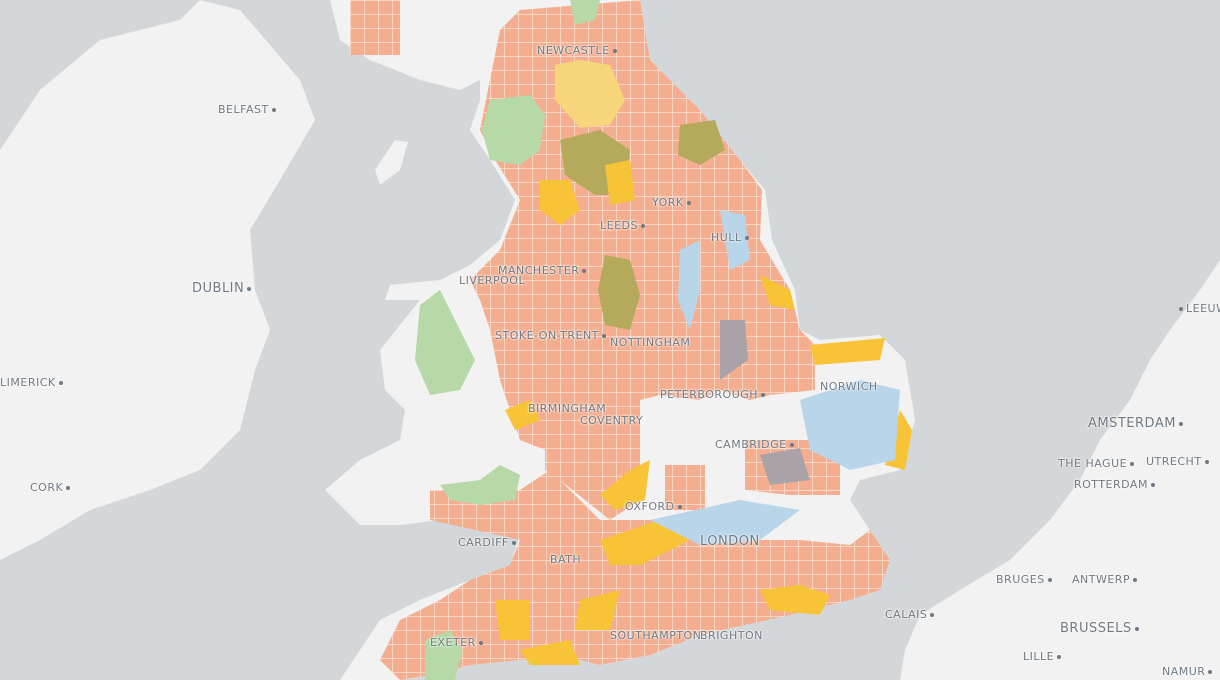  What do you see at coordinates (1116, 484) in the screenshot?
I see `city-label-rotterdam: ROTTERDAM` at bounding box center [1116, 484].